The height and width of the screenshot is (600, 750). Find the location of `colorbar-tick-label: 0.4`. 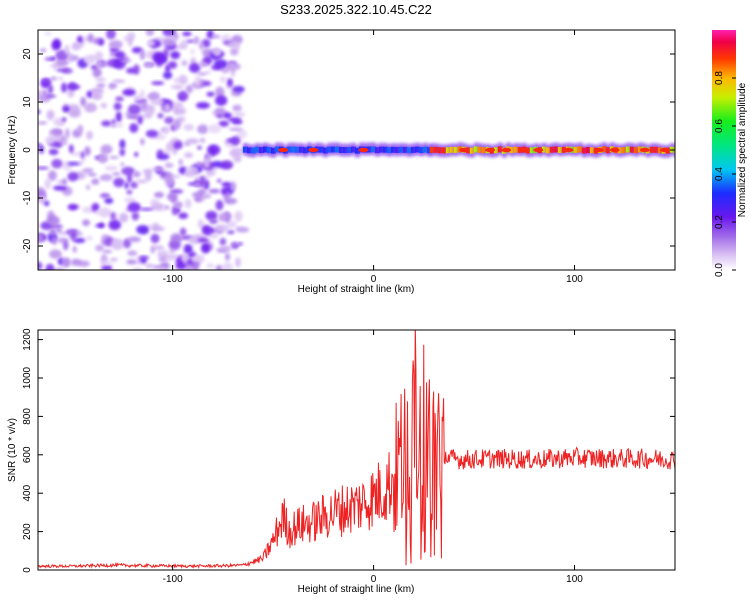

colorbar-tick-label: 0.4 is located at coordinates (719, 174).